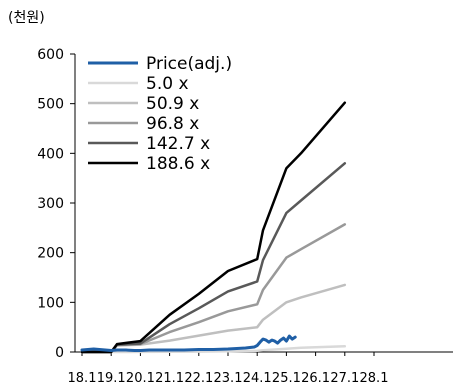 This screenshot has height=388, width=471. Describe the element at coordinates (59, 353) in the screenshot. I see `y-tick-label: 0` at that location.